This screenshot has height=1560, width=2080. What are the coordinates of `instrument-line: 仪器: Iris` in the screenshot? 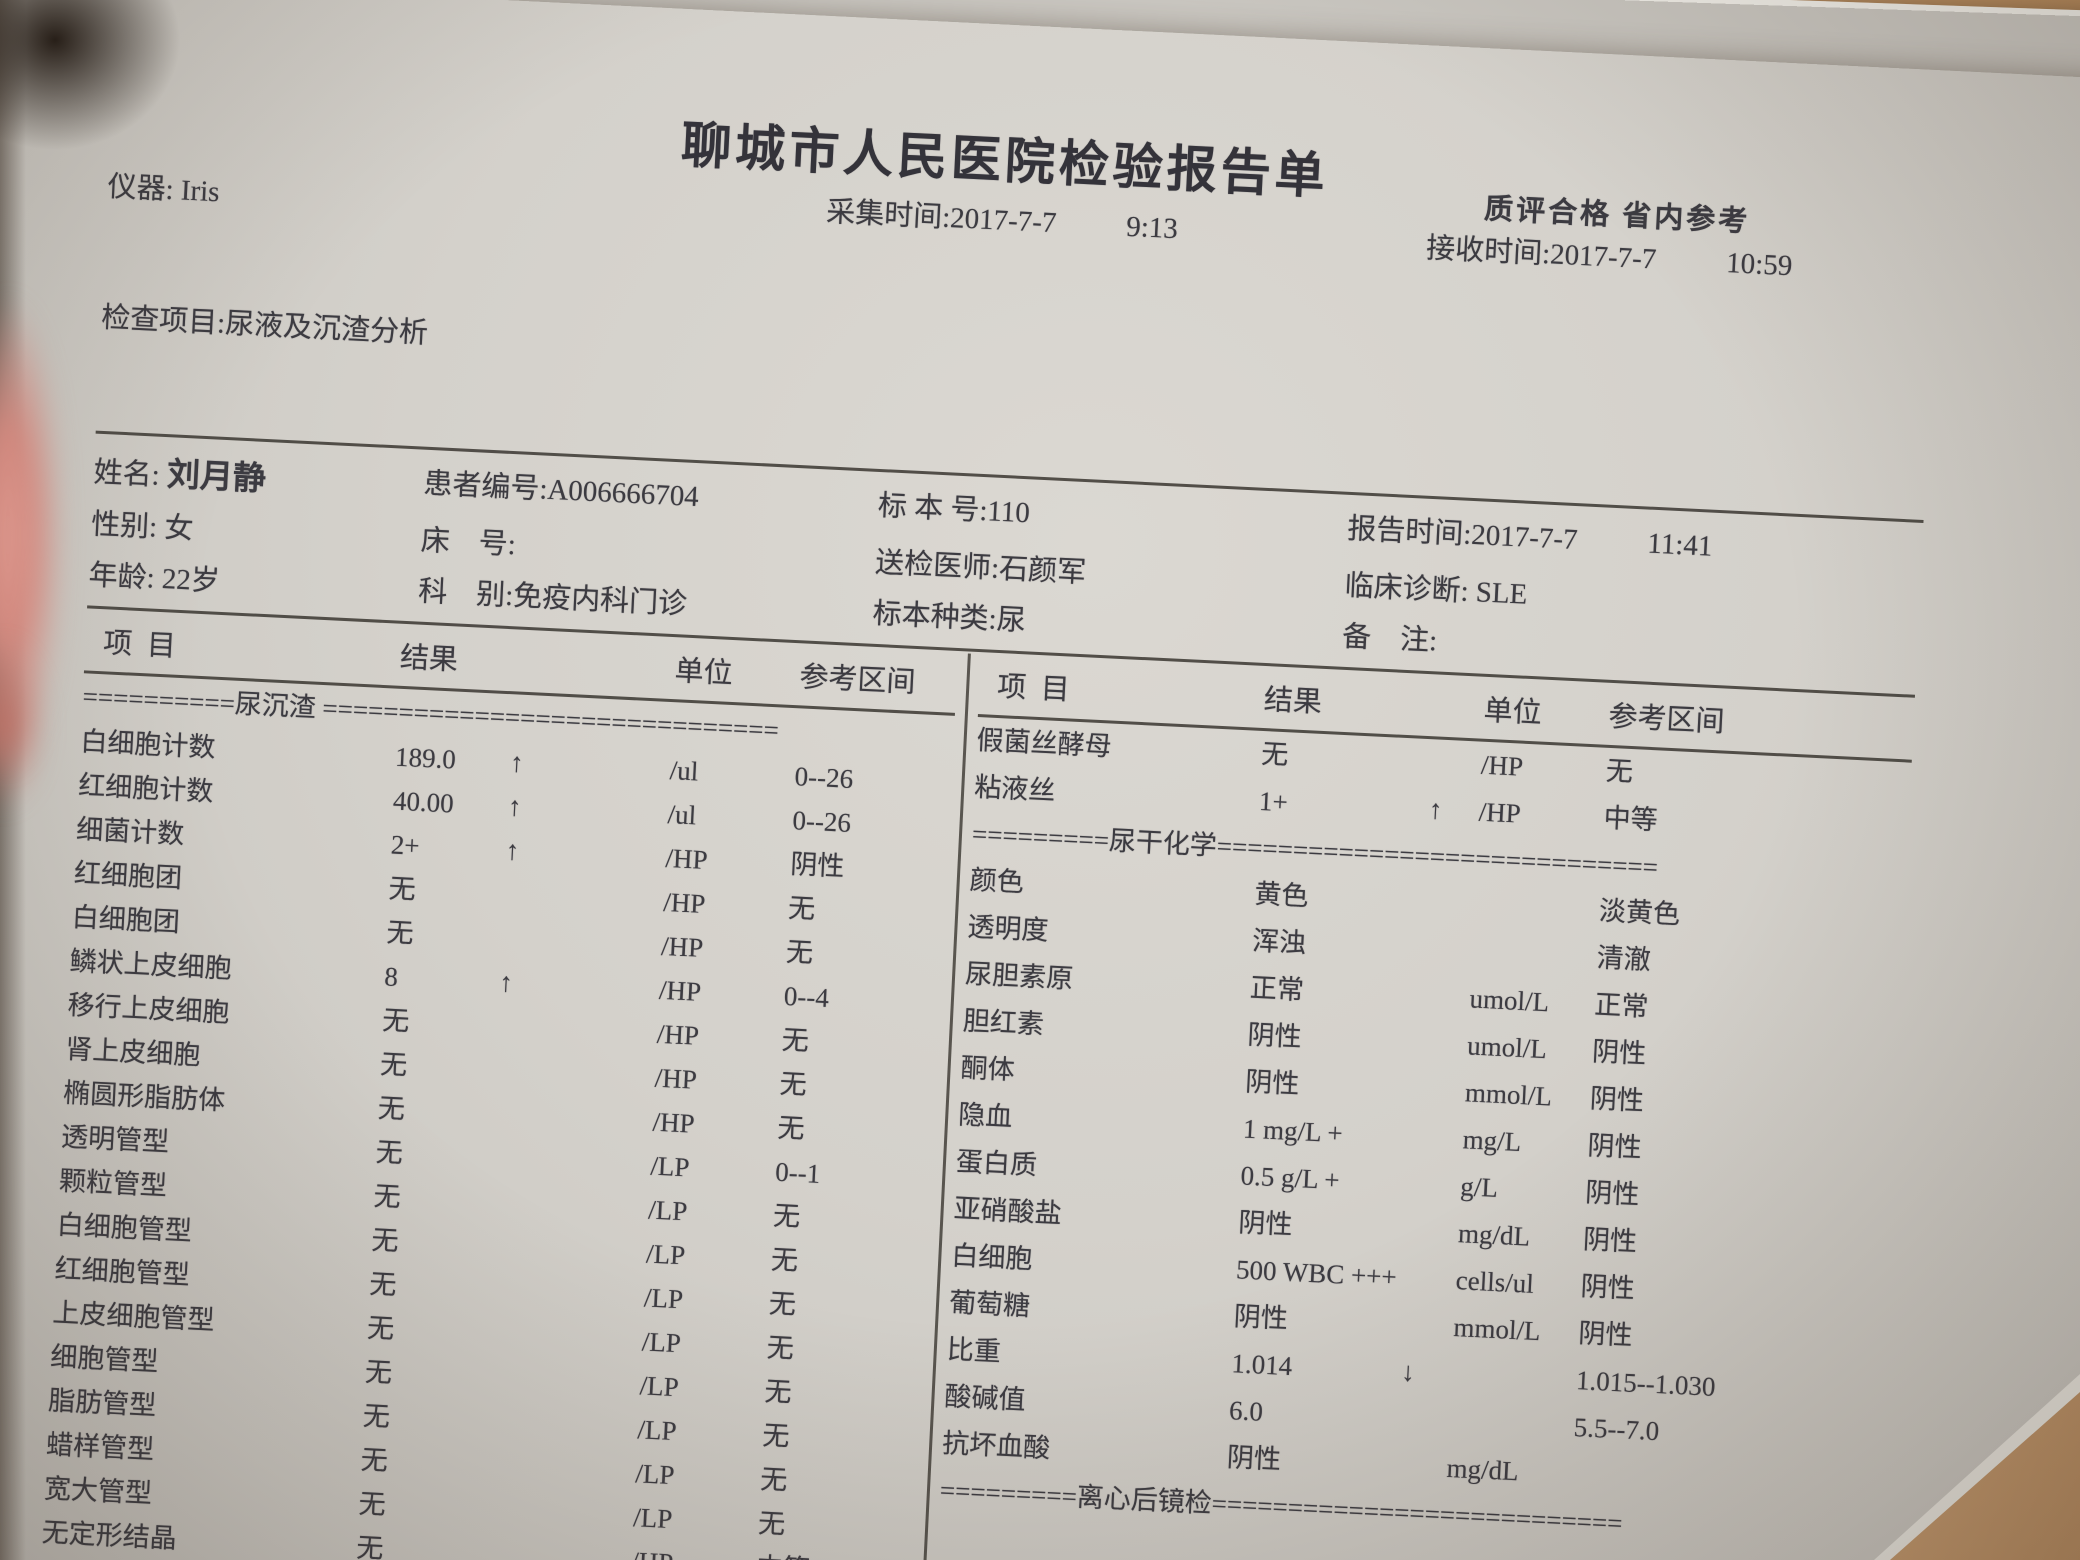 It's located at (343, 199).